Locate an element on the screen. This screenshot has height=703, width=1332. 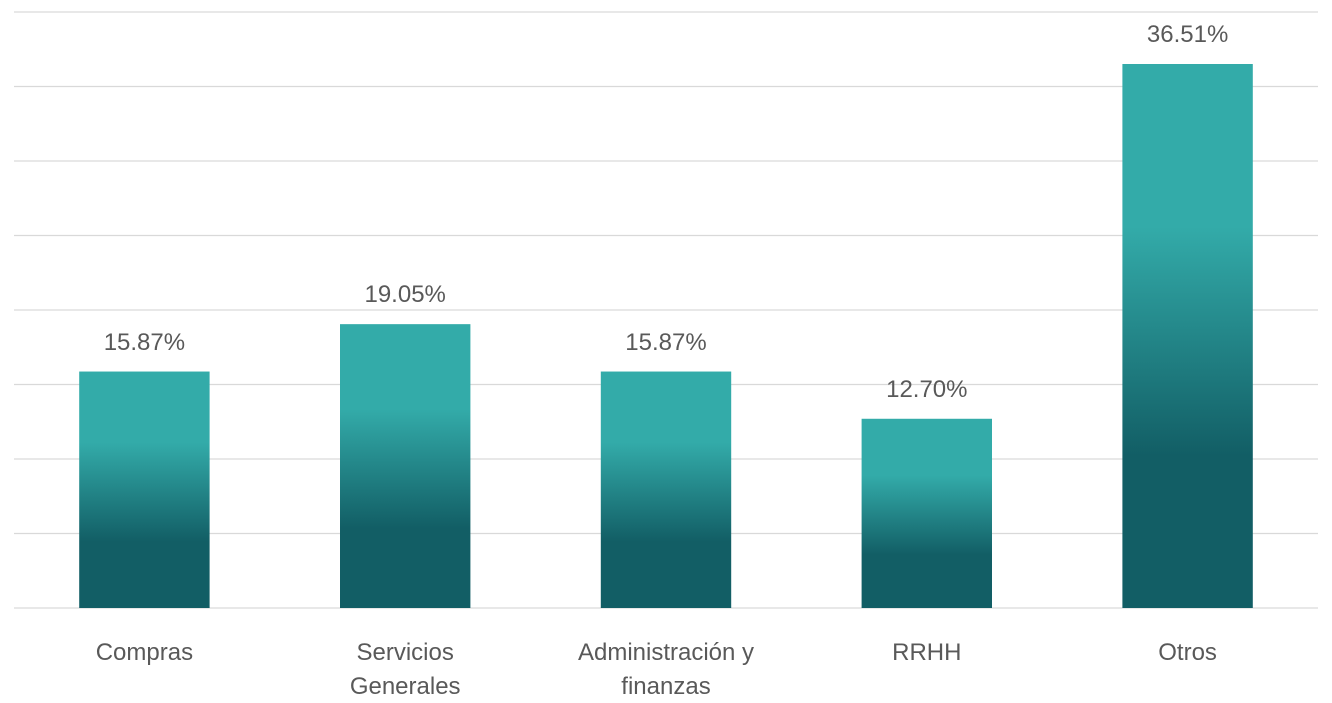
x-tick-label: Compras is located at coordinates (144, 652).